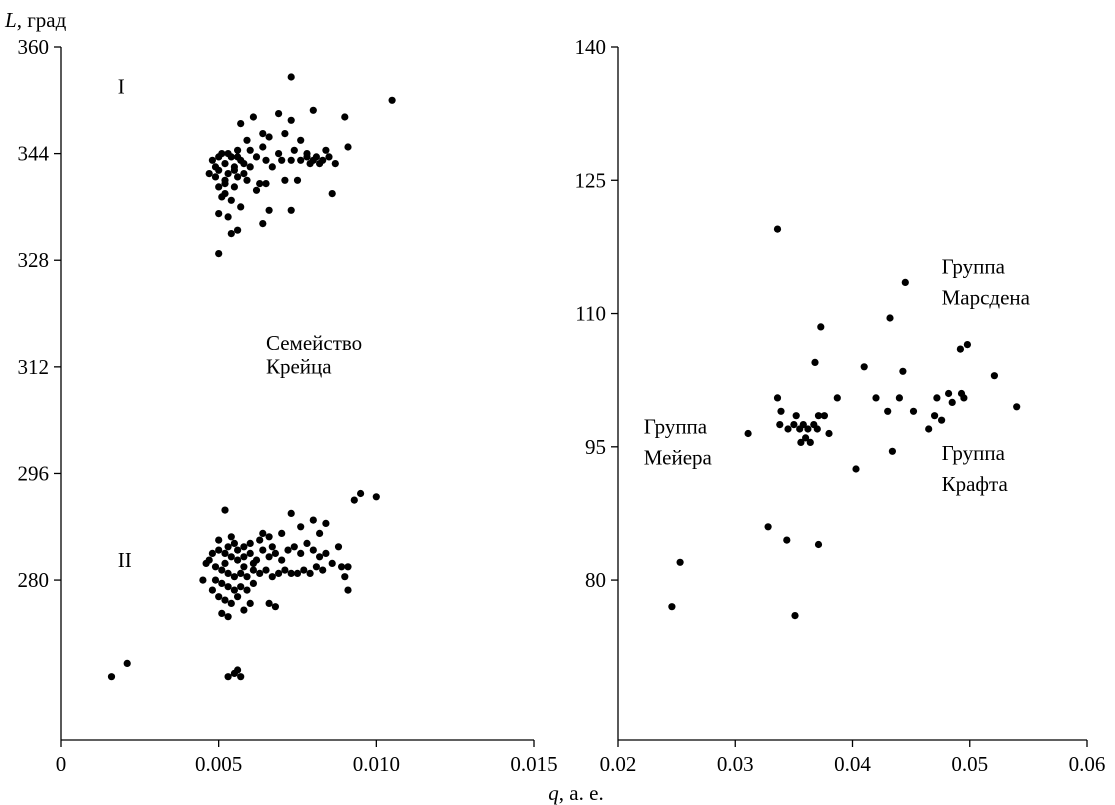 The image size is (1115, 805). What do you see at coordinates (121, 87) in the screenshot?
I see `annotation-label: I` at bounding box center [121, 87].